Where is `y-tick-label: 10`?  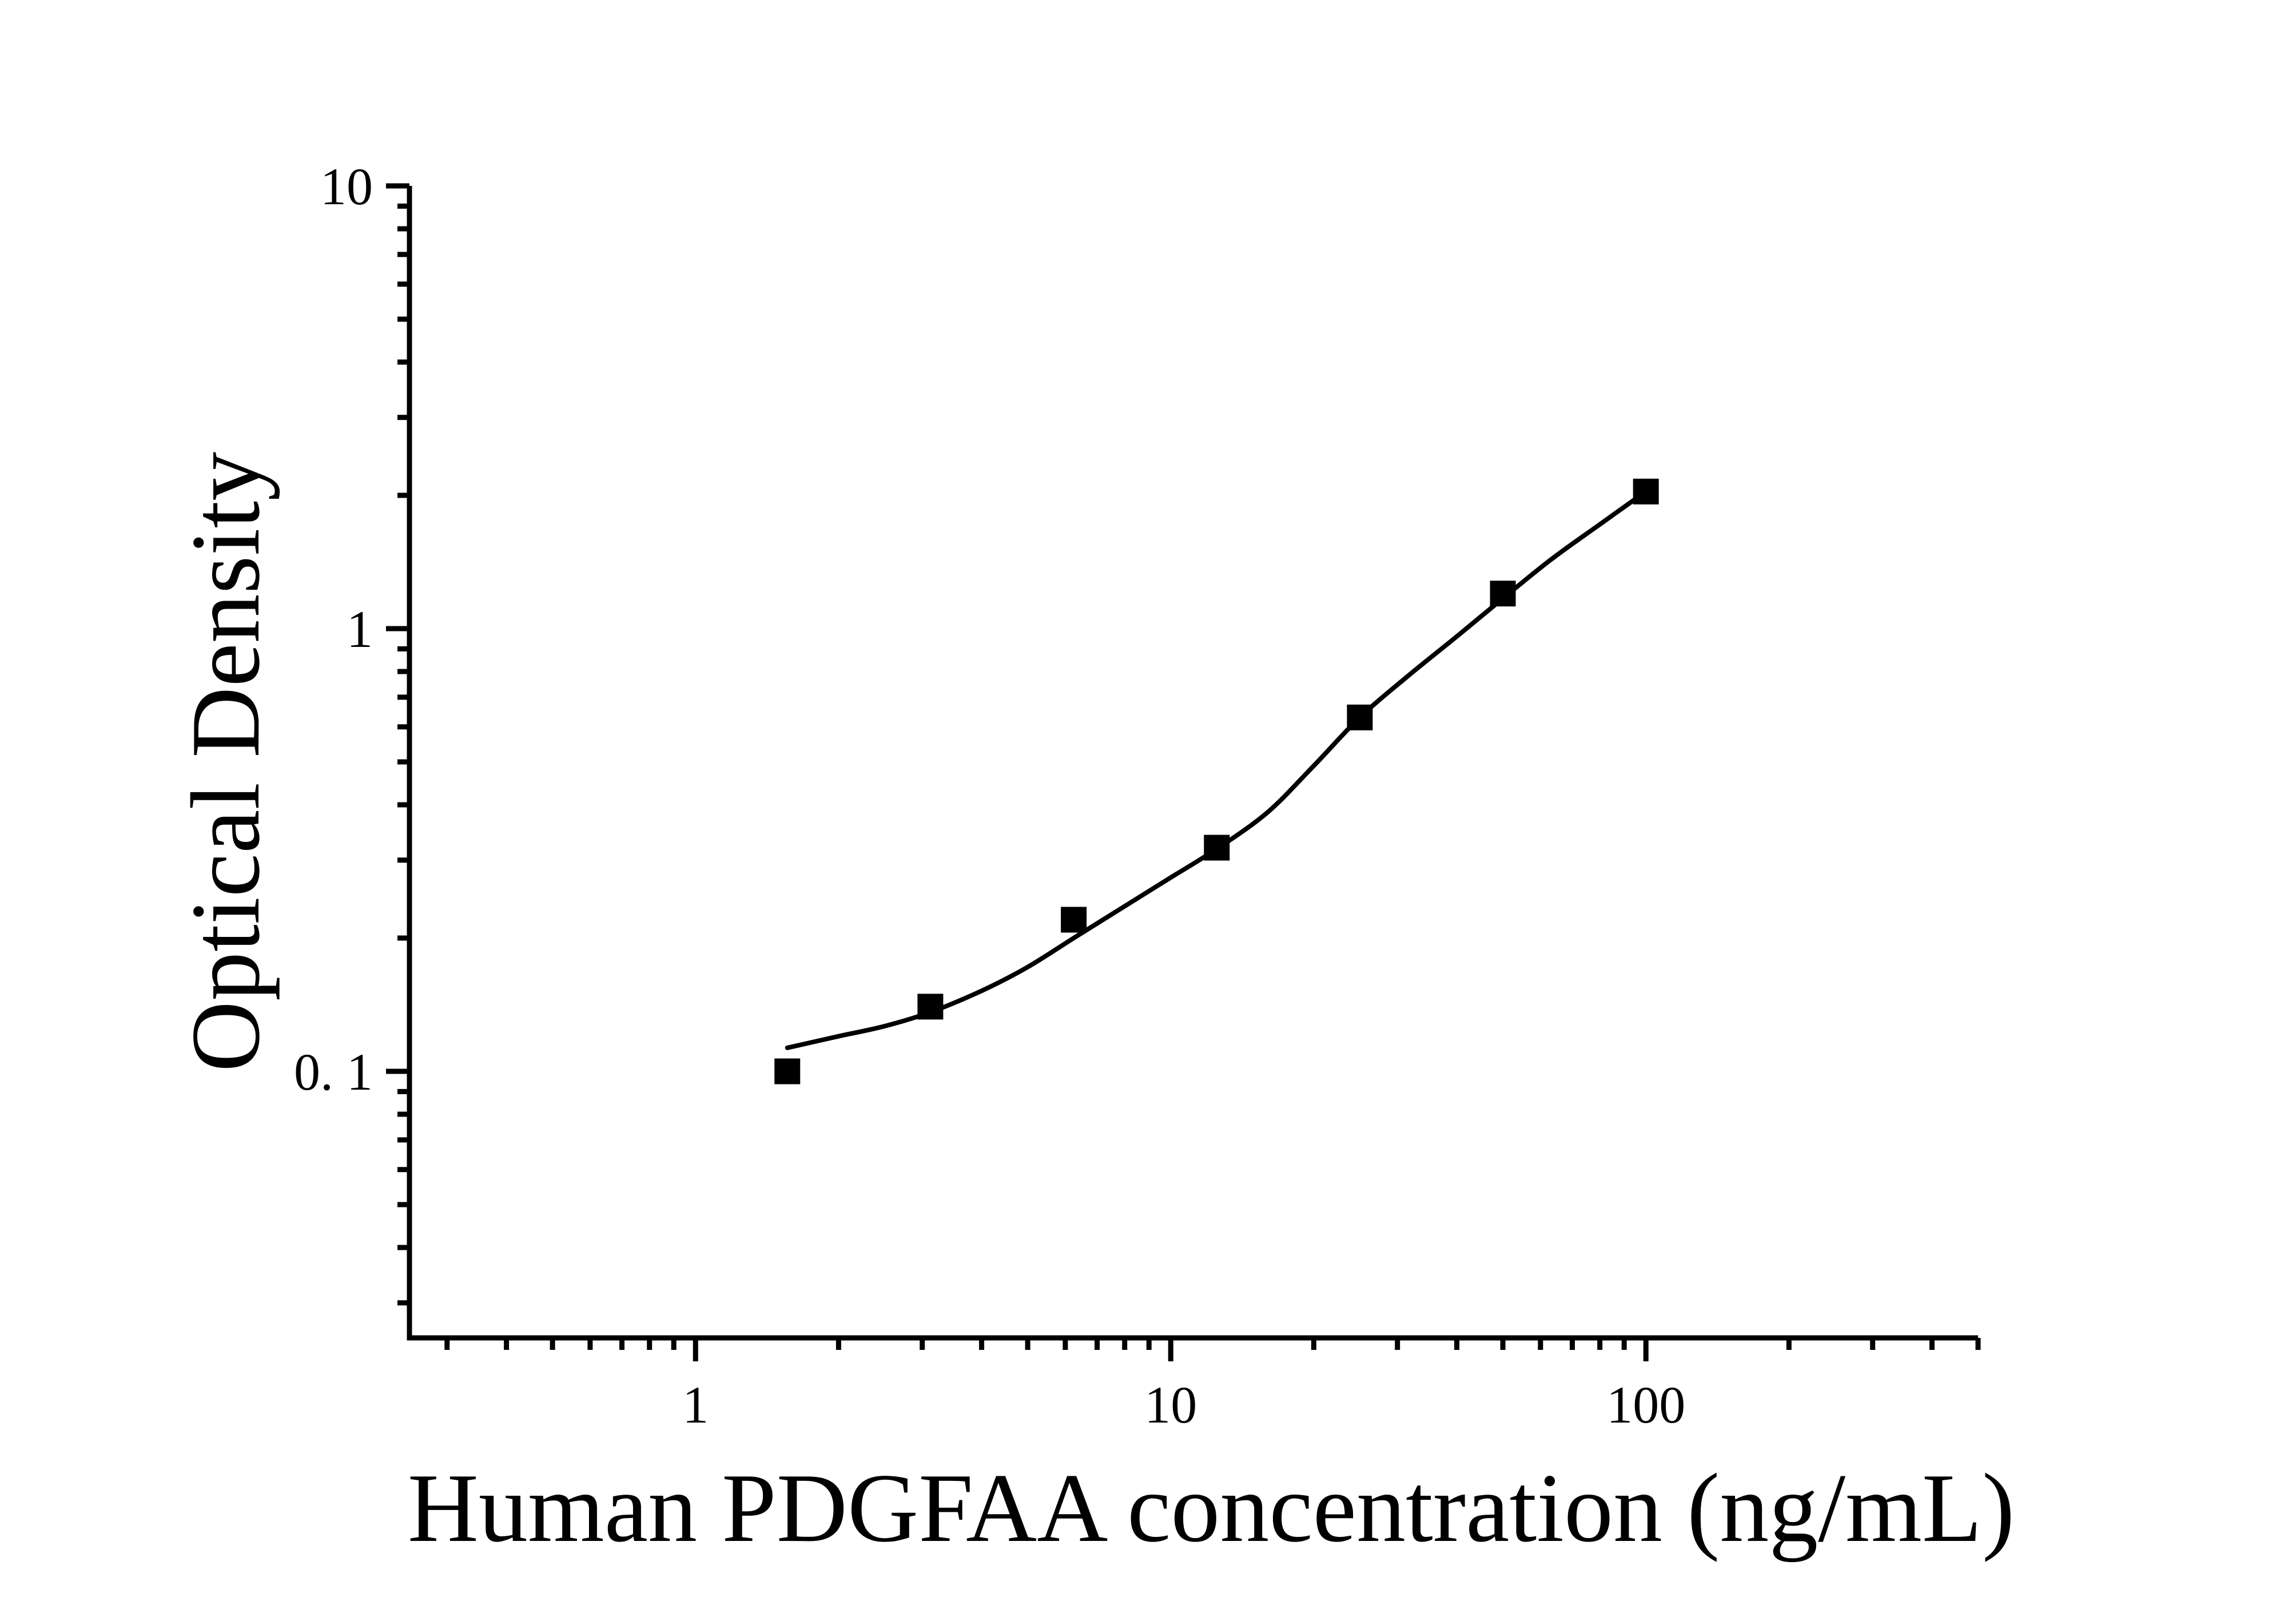 y-tick-label: 10 is located at coordinates (347, 186).